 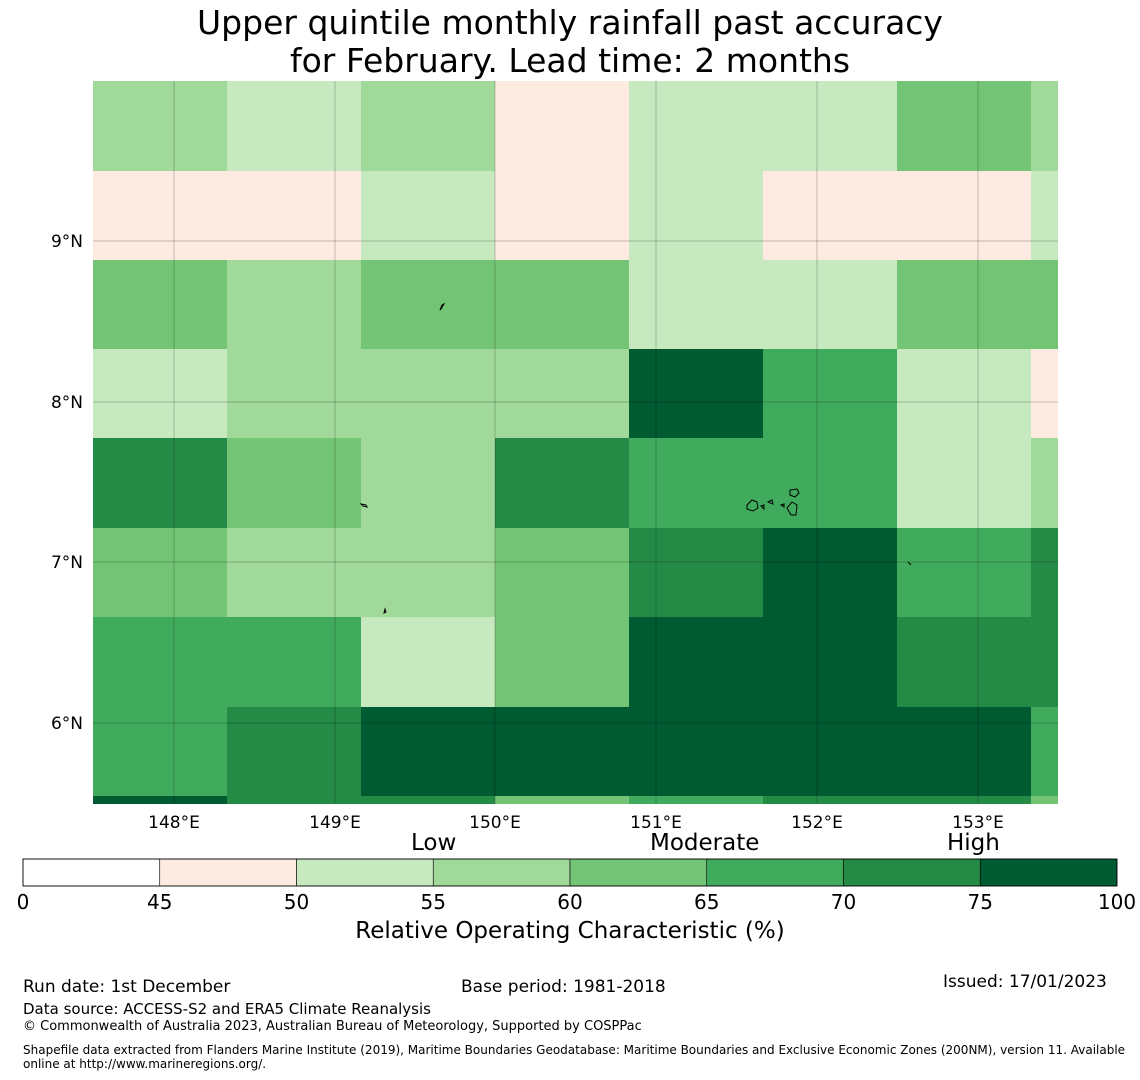 I want to click on colorbar-tick-label: 70, so click(x=843, y=902).